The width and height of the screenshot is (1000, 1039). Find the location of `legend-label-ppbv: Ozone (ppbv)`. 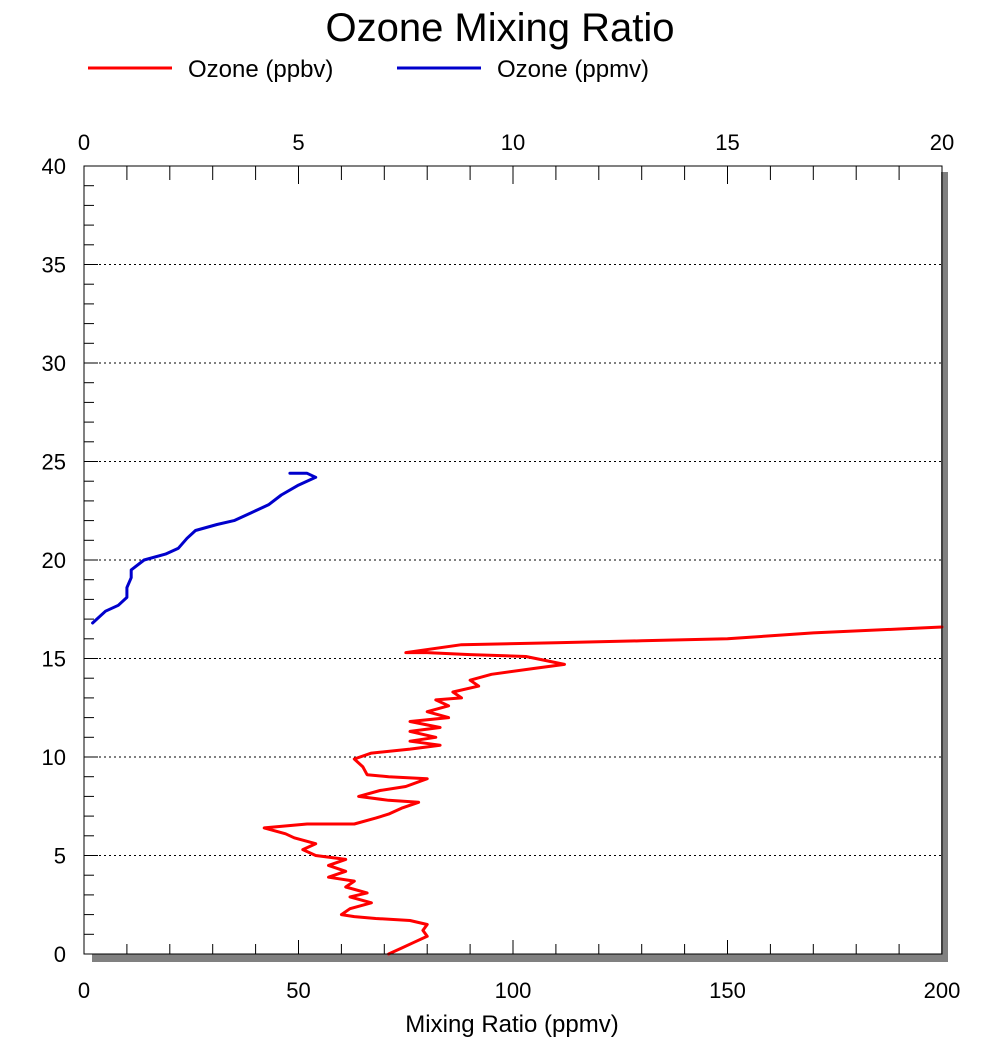

legend-label-ppbv: Ozone (ppbv) is located at coordinates (260, 69).